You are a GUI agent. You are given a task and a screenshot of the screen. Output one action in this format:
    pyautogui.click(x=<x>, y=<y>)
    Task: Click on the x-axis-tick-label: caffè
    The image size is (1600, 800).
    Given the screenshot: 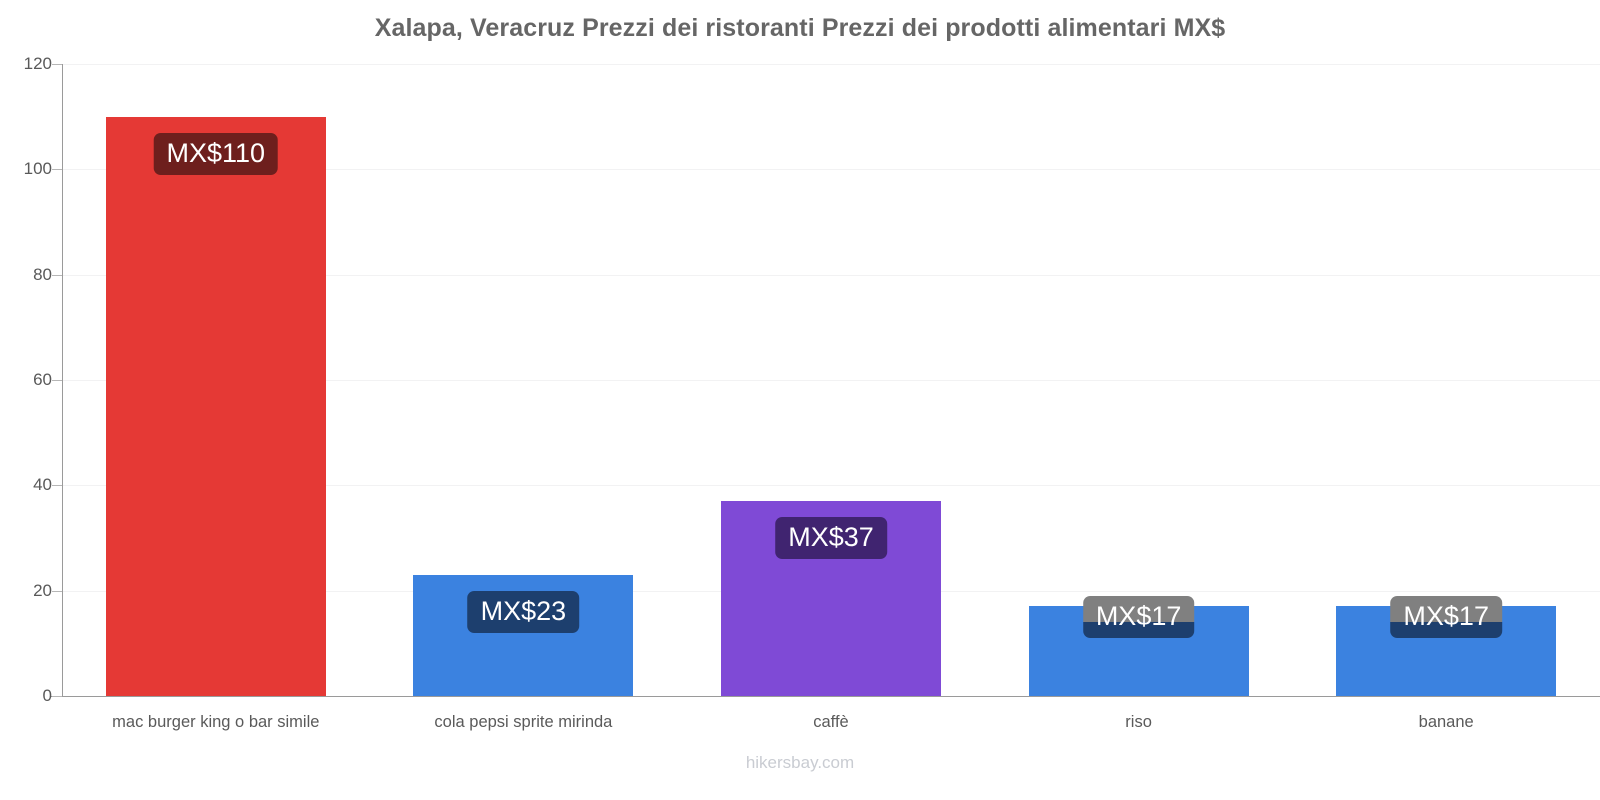 What is the action you would take?
    pyautogui.click(x=831, y=722)
    